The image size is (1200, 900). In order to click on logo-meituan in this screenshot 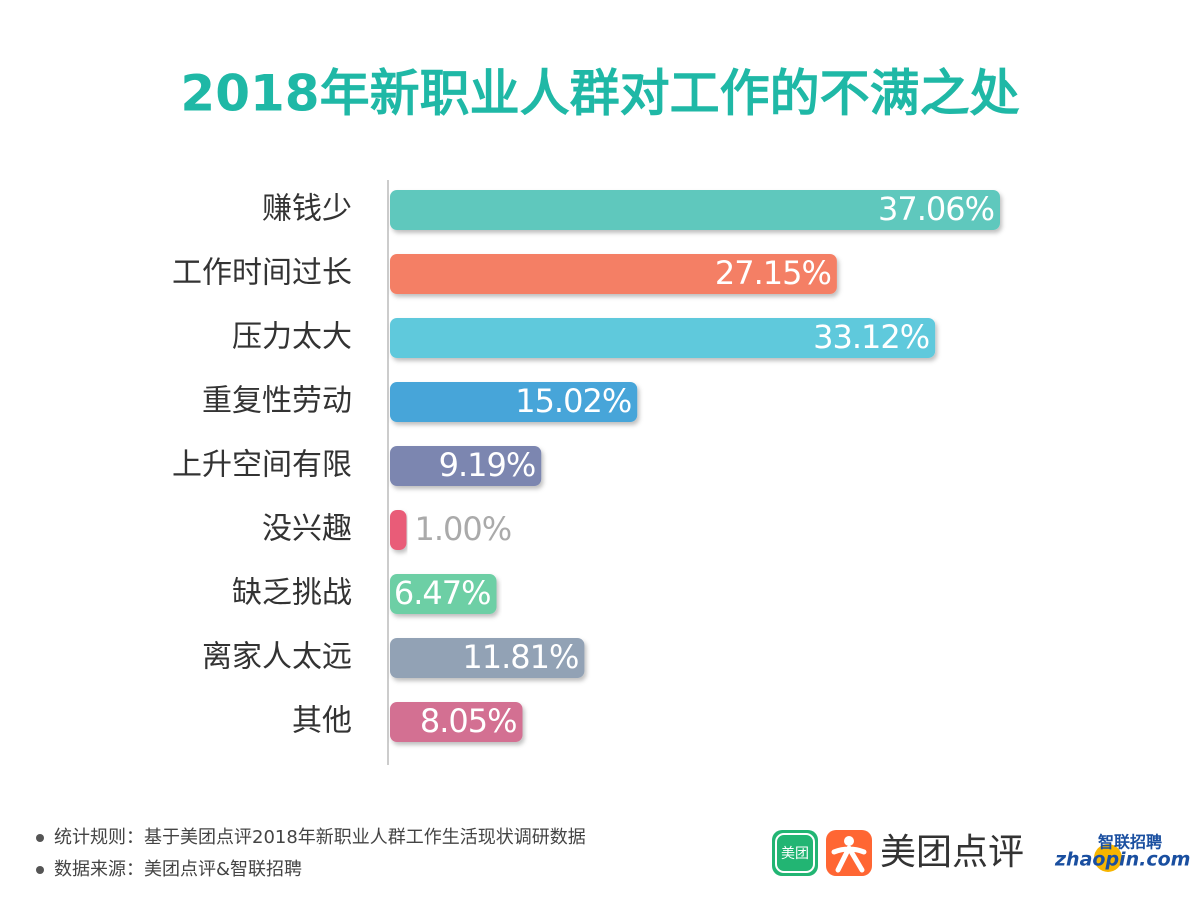, I will do `click(795, 853)`.